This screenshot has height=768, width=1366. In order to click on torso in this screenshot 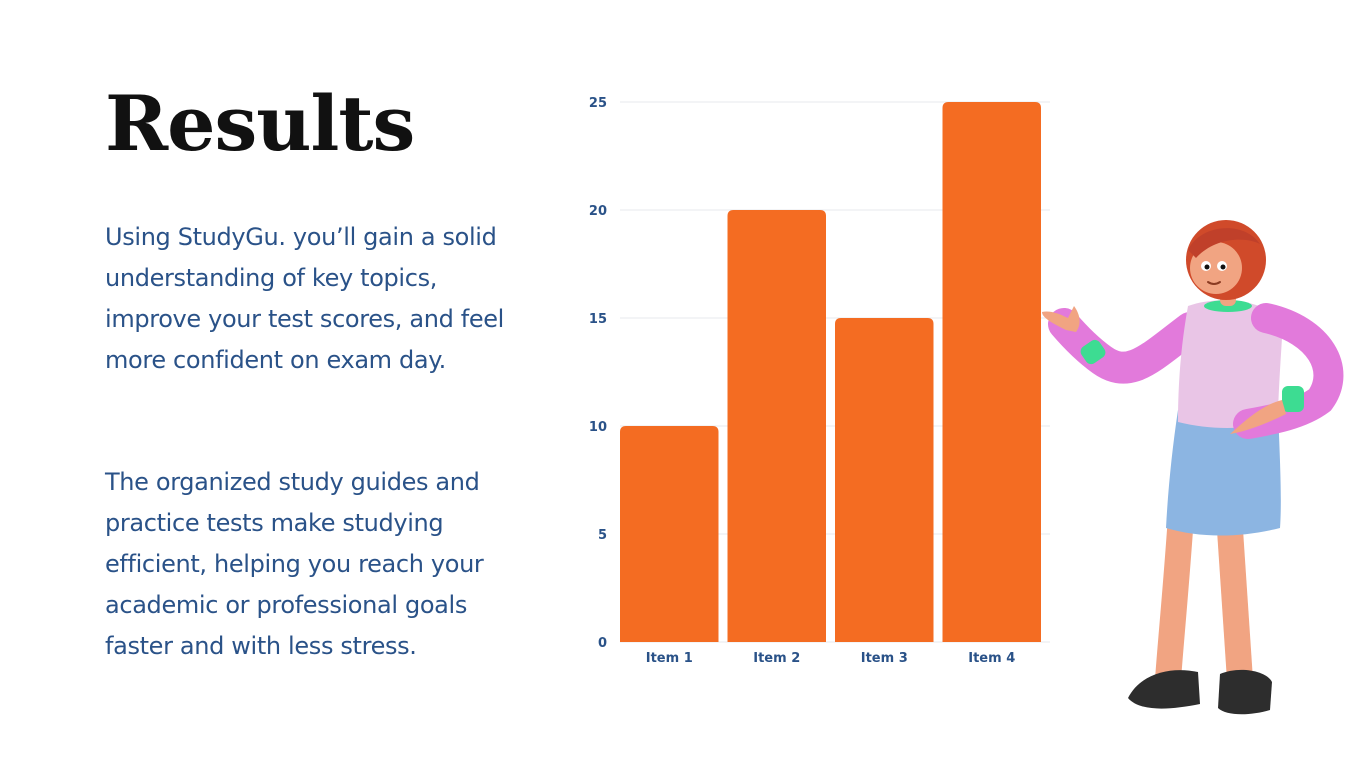, I will do `click(1230, 364)`.